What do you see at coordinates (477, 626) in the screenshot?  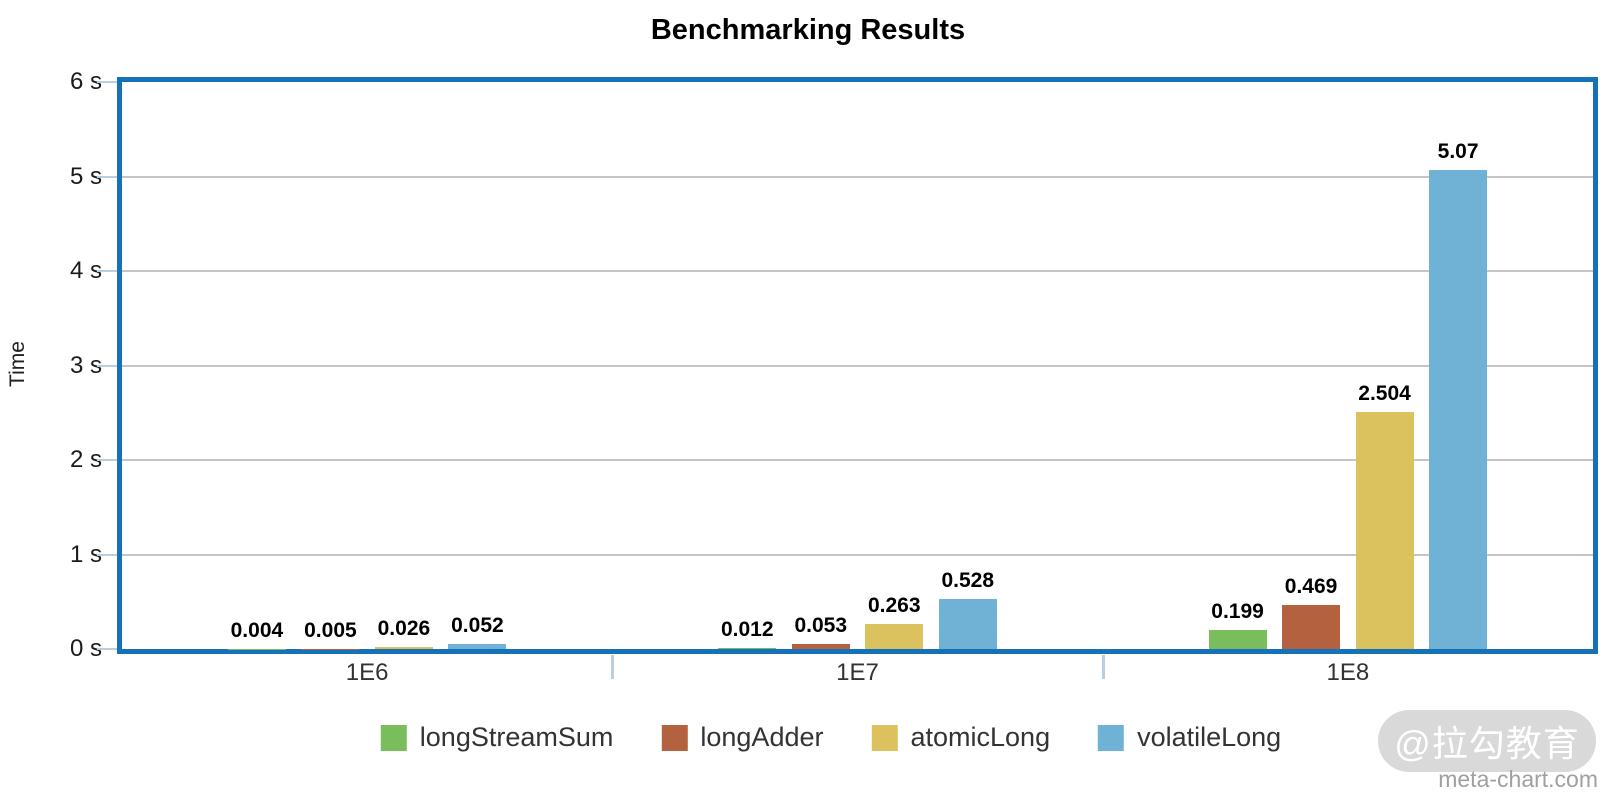 I see `bar-value-label: 0.052` at bounding box center [477, 626].